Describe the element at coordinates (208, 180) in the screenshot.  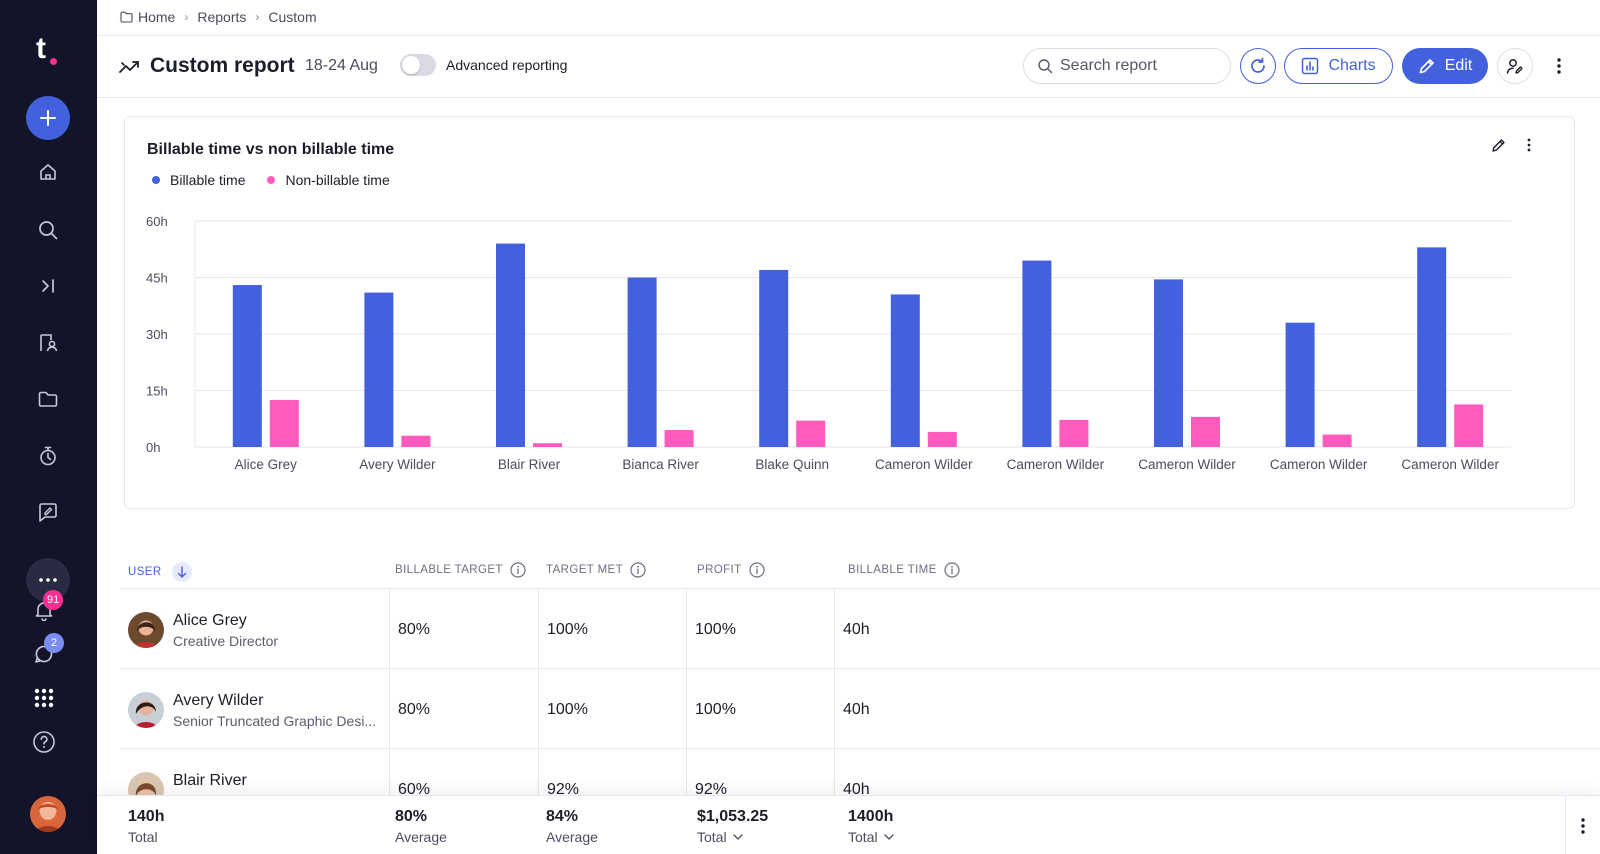
I see `legend-label: Billable time` at that location.